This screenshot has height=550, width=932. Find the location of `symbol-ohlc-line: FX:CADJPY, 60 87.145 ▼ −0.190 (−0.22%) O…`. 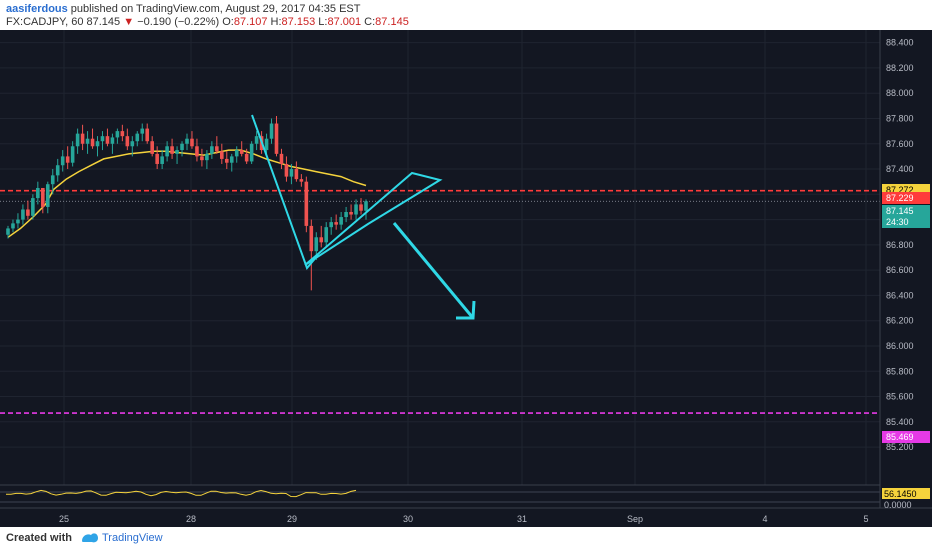

symbol-ohlc-line: FX:CADJPY, 60 87.145 ▼ −0.190 (−0.22%) O… is located at coordinates (207, 22).